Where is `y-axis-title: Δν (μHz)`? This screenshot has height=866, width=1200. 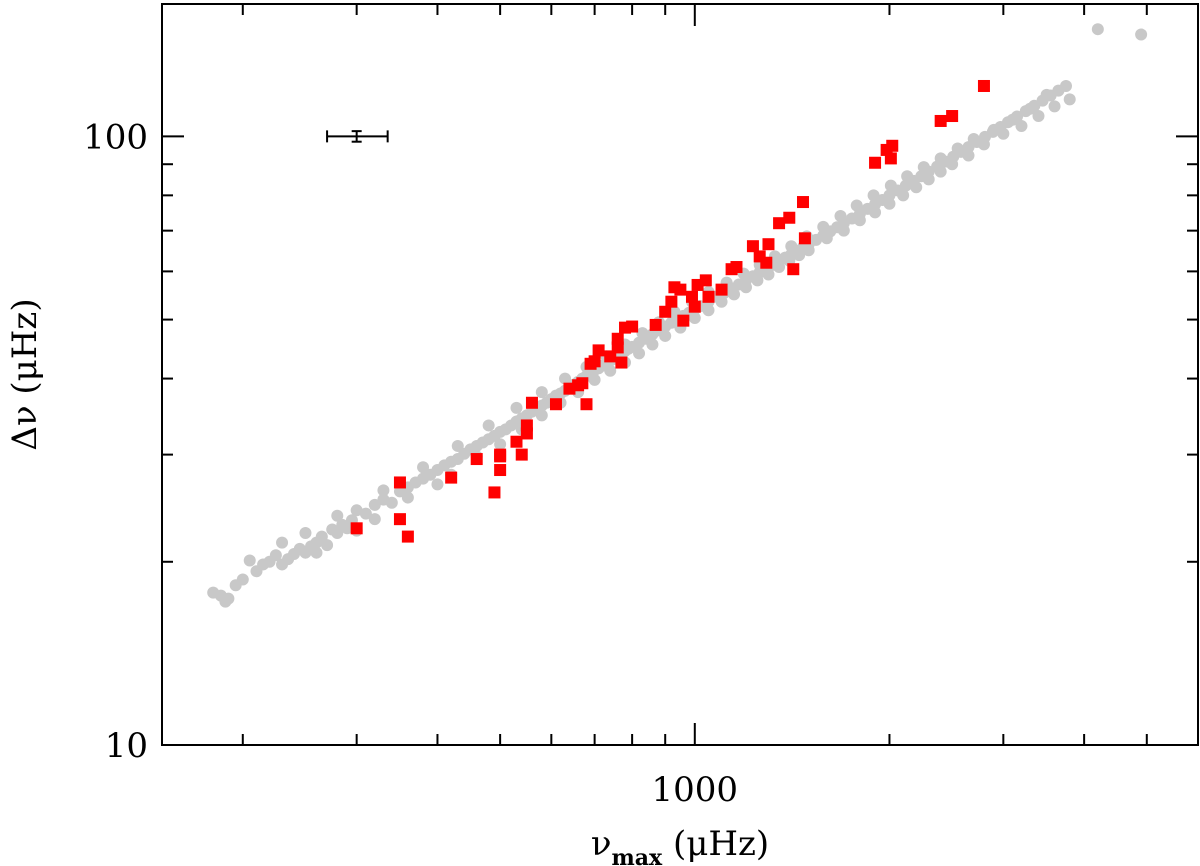
y-axis-title: Δν (μHz) is located at coordinates (25, 374).